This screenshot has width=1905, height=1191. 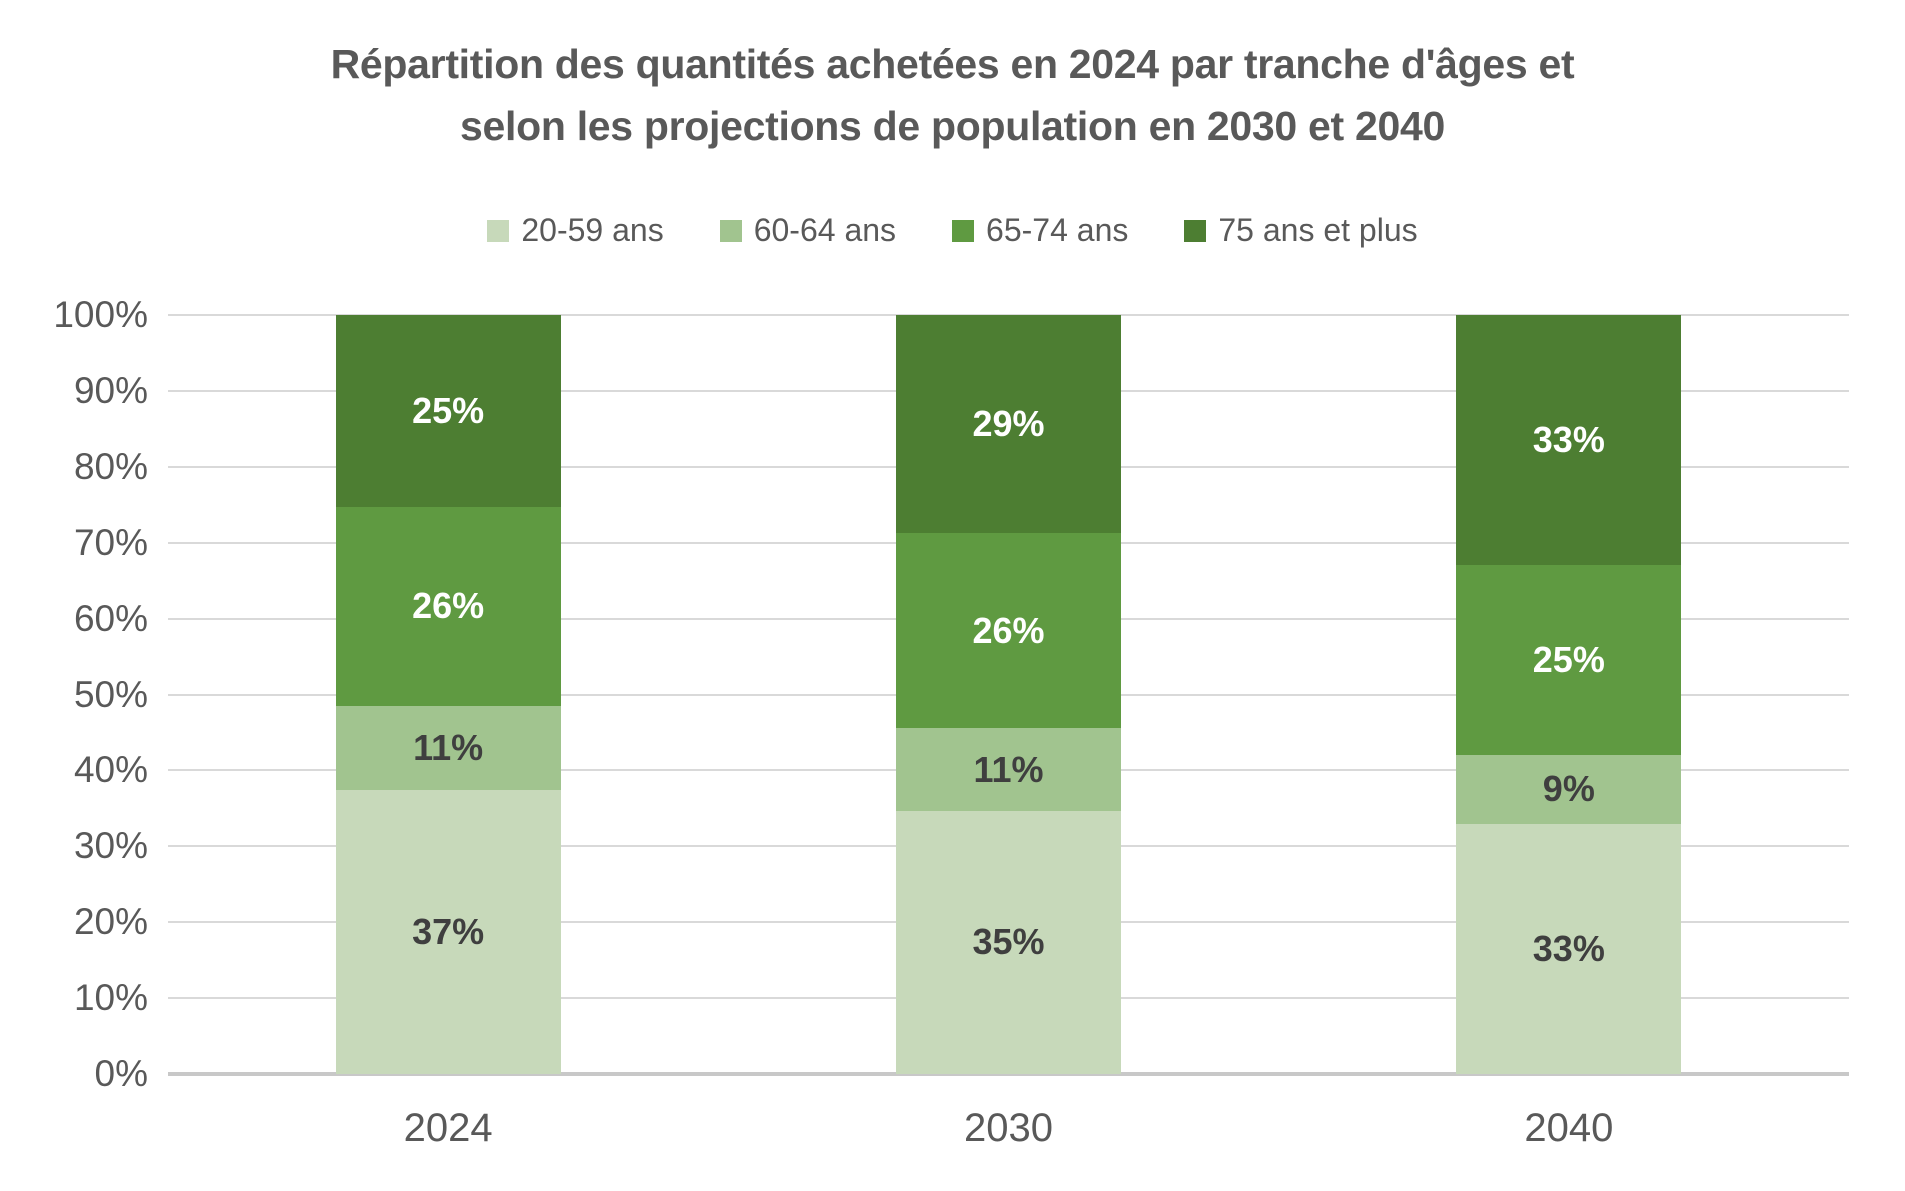 I want to click on segment-value-label: 29%, so click(x=1008, y=423).